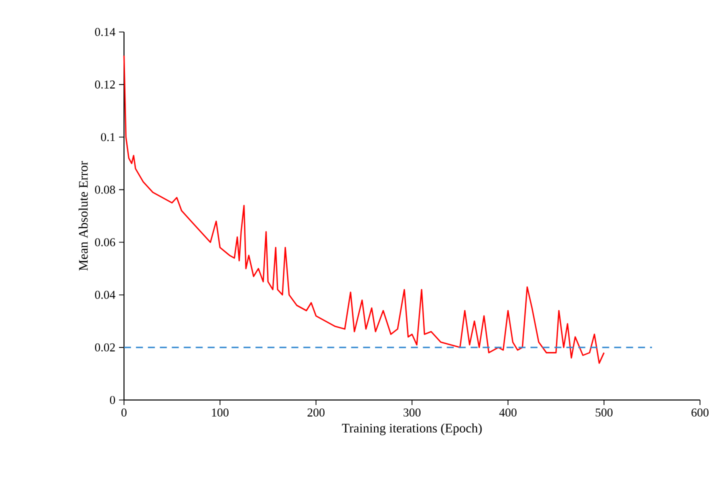  I want to click on y-tick-label: 0.1, so click(108, 137).